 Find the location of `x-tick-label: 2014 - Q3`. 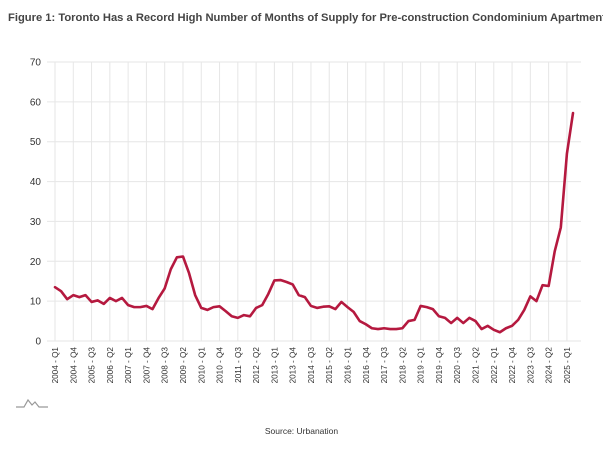

x-tick-label: 2014 - Q3 is located at coordinates (311, 365).